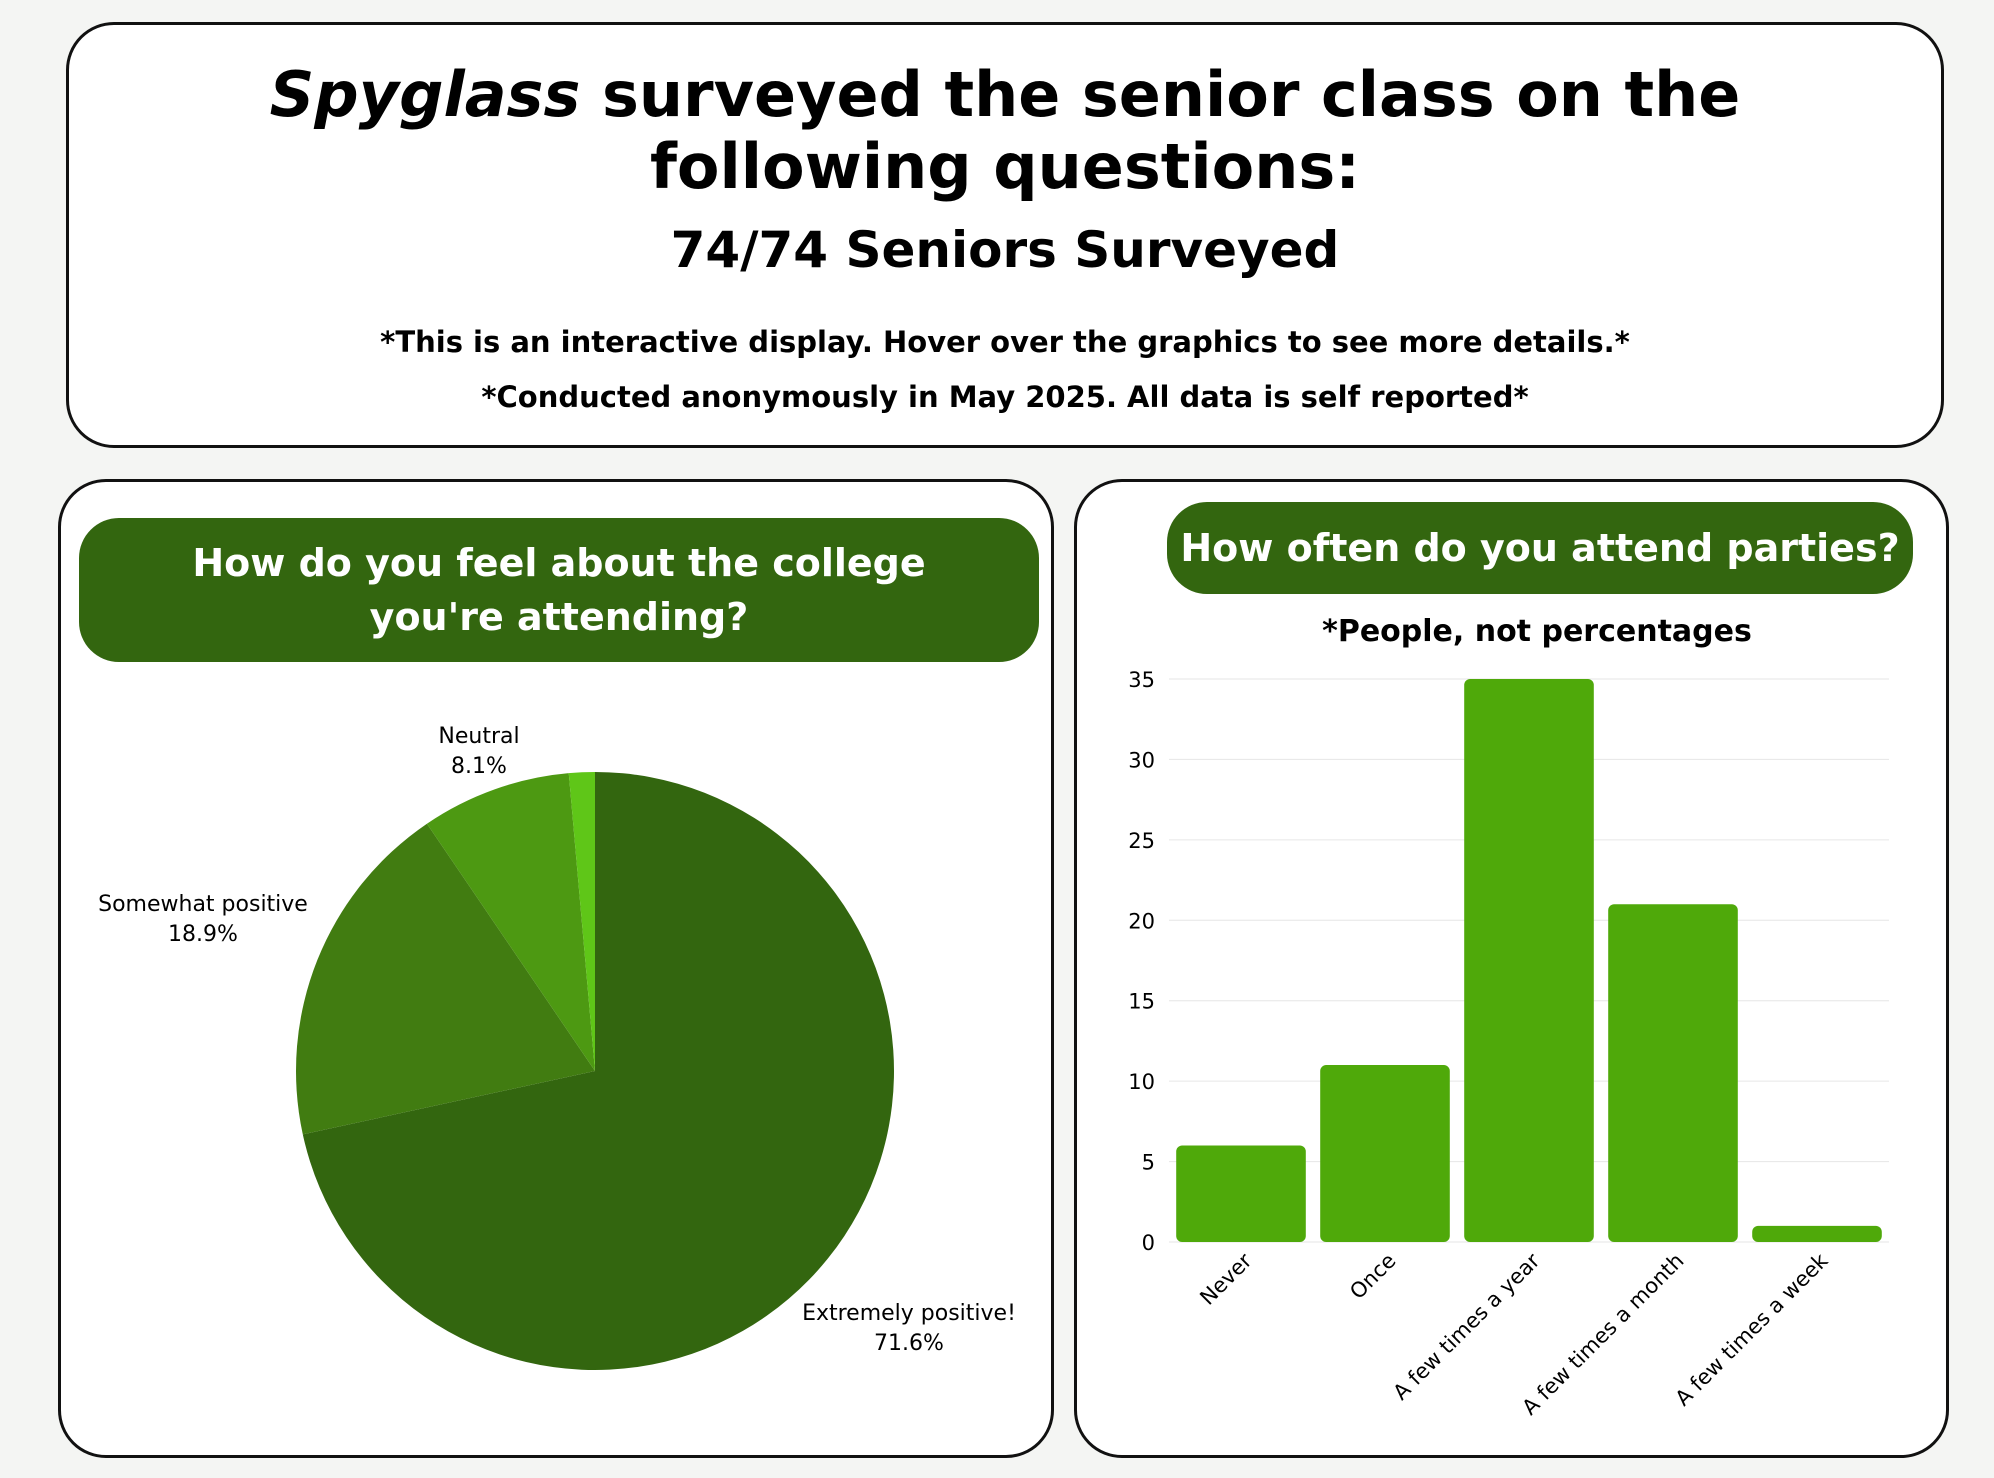 The height and width of the screenshot is (1478, 1994). What do you see at coordinates (1141, 1082) in the screenshot?
I see `y-tick-label: 10` at bounding box center [1141, 1082].